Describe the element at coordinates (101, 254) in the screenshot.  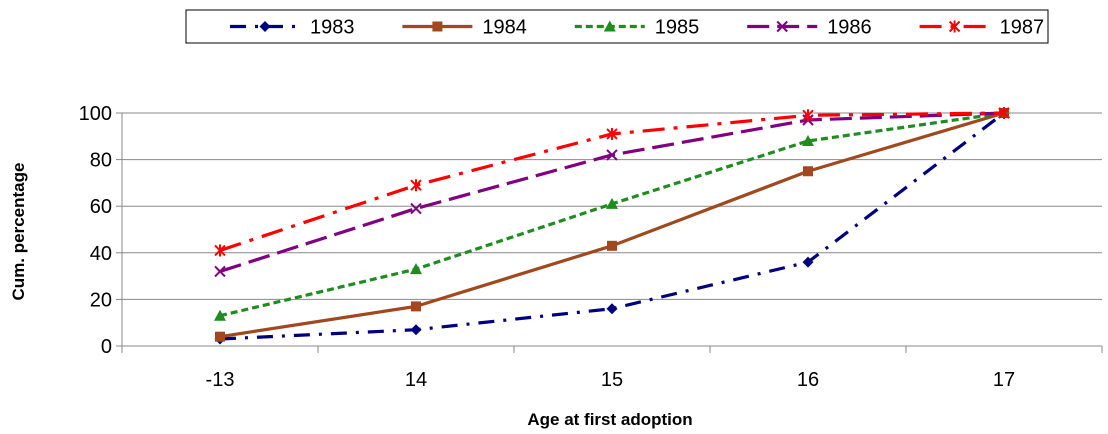
I see `y-tick-label: 40` at that location.